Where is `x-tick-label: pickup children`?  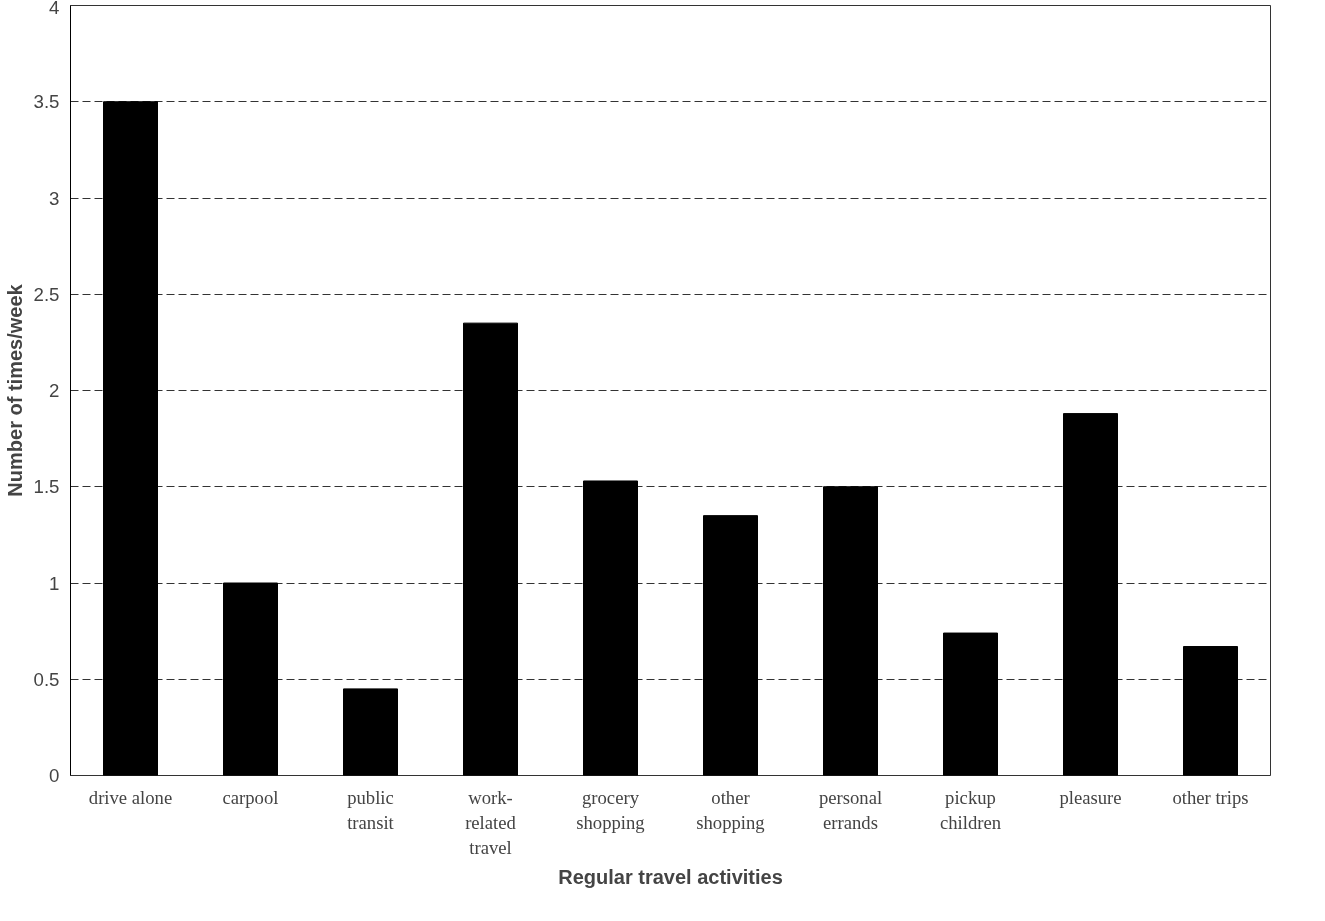 x-tick-label: pickup children is located at coordinates (970, 809).